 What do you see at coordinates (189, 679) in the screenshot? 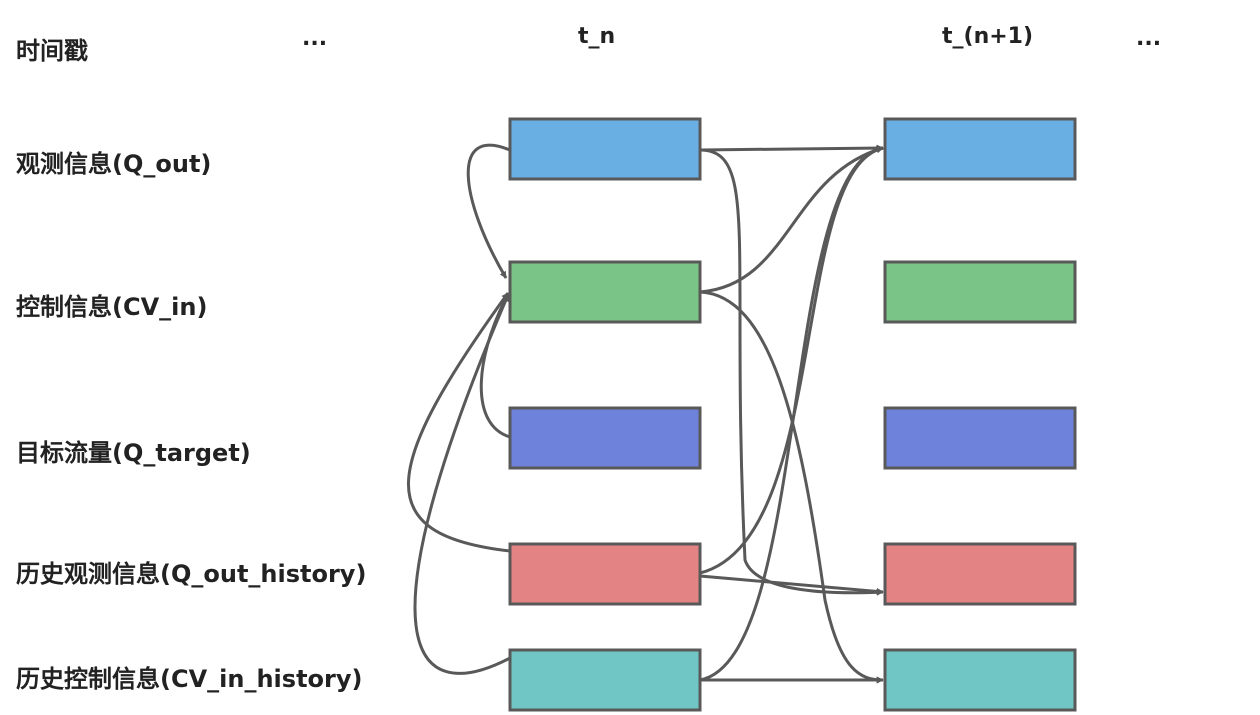
I see `row-label-control-history: 历史控制信息(CV_in_history)` at bounding box center [189, 679].